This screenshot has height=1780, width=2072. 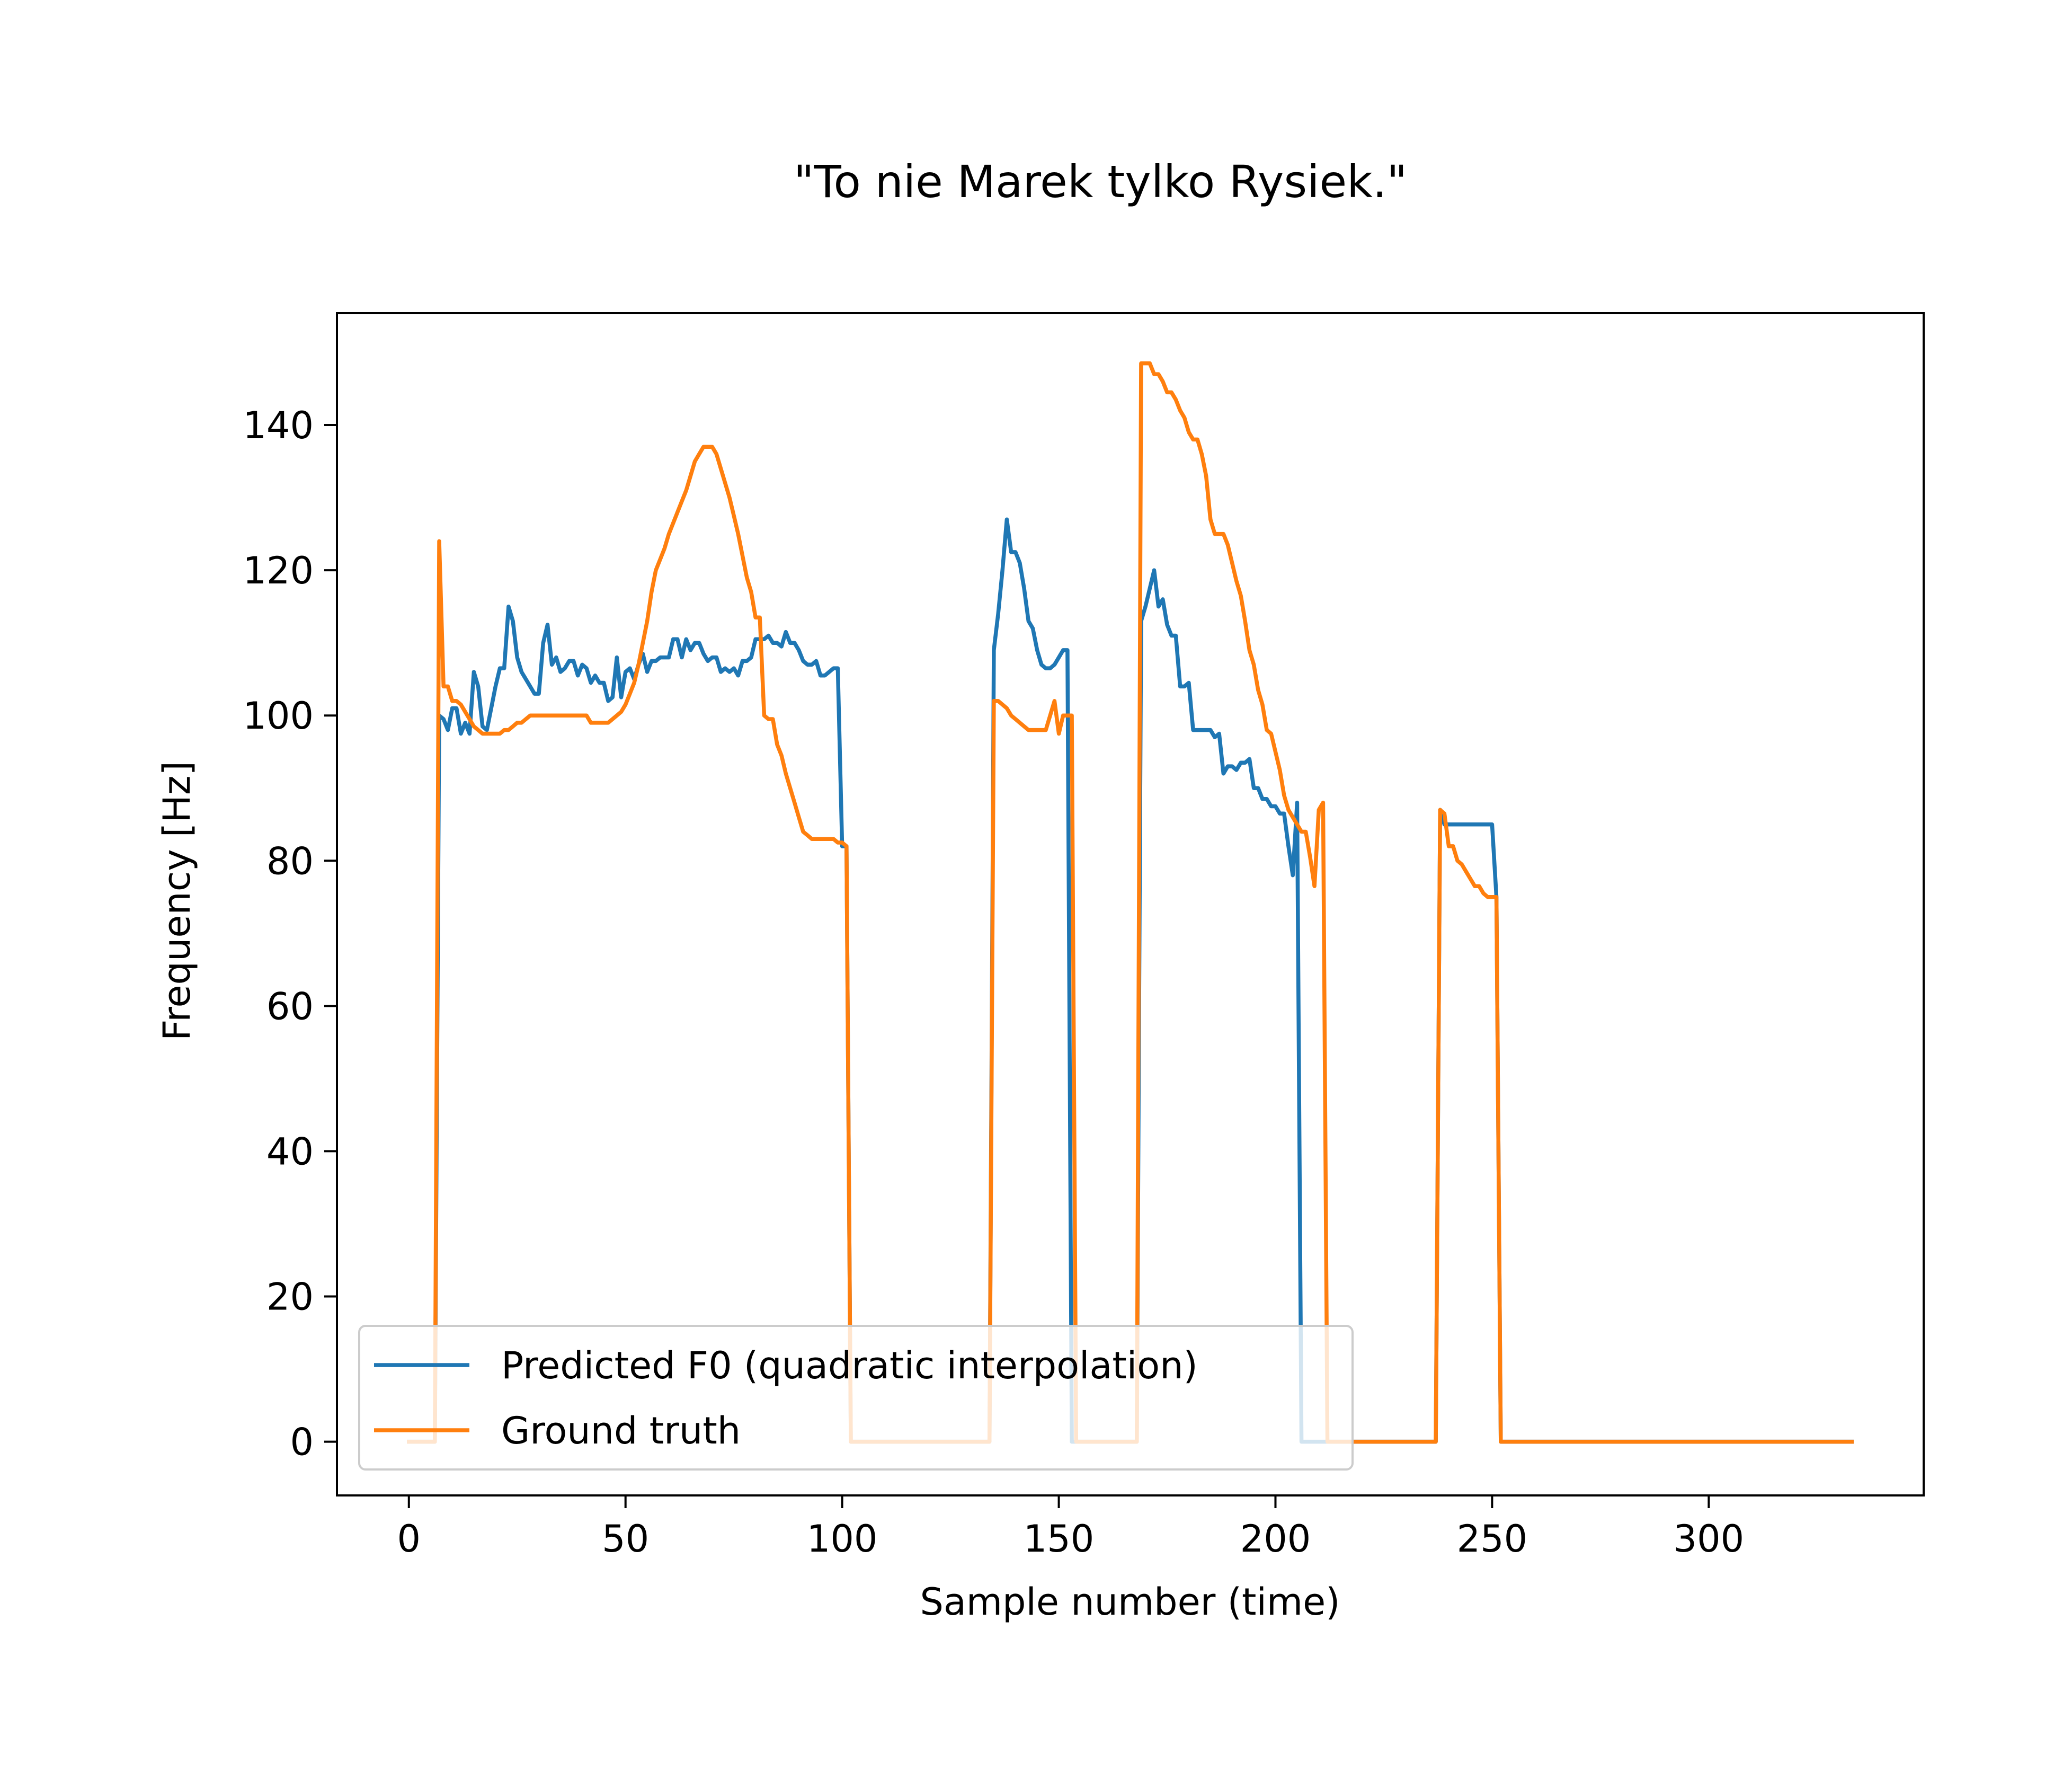 I want to click on y-tick-label: 120, so click(x=278, y=570).